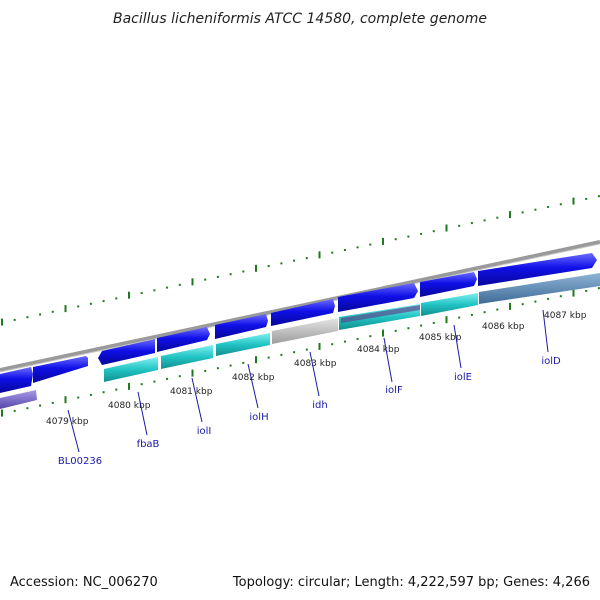 The image size is (600, 600). Describe the element at coordinates (258, 417) in the screenshot. I see `gene-label: iolH` at that location.